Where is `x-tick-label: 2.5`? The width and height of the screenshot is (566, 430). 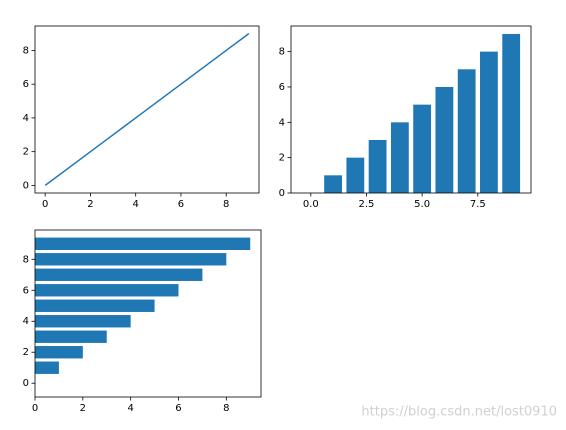
x-tick-label: 2.5 is located at coordinates (367, 204).